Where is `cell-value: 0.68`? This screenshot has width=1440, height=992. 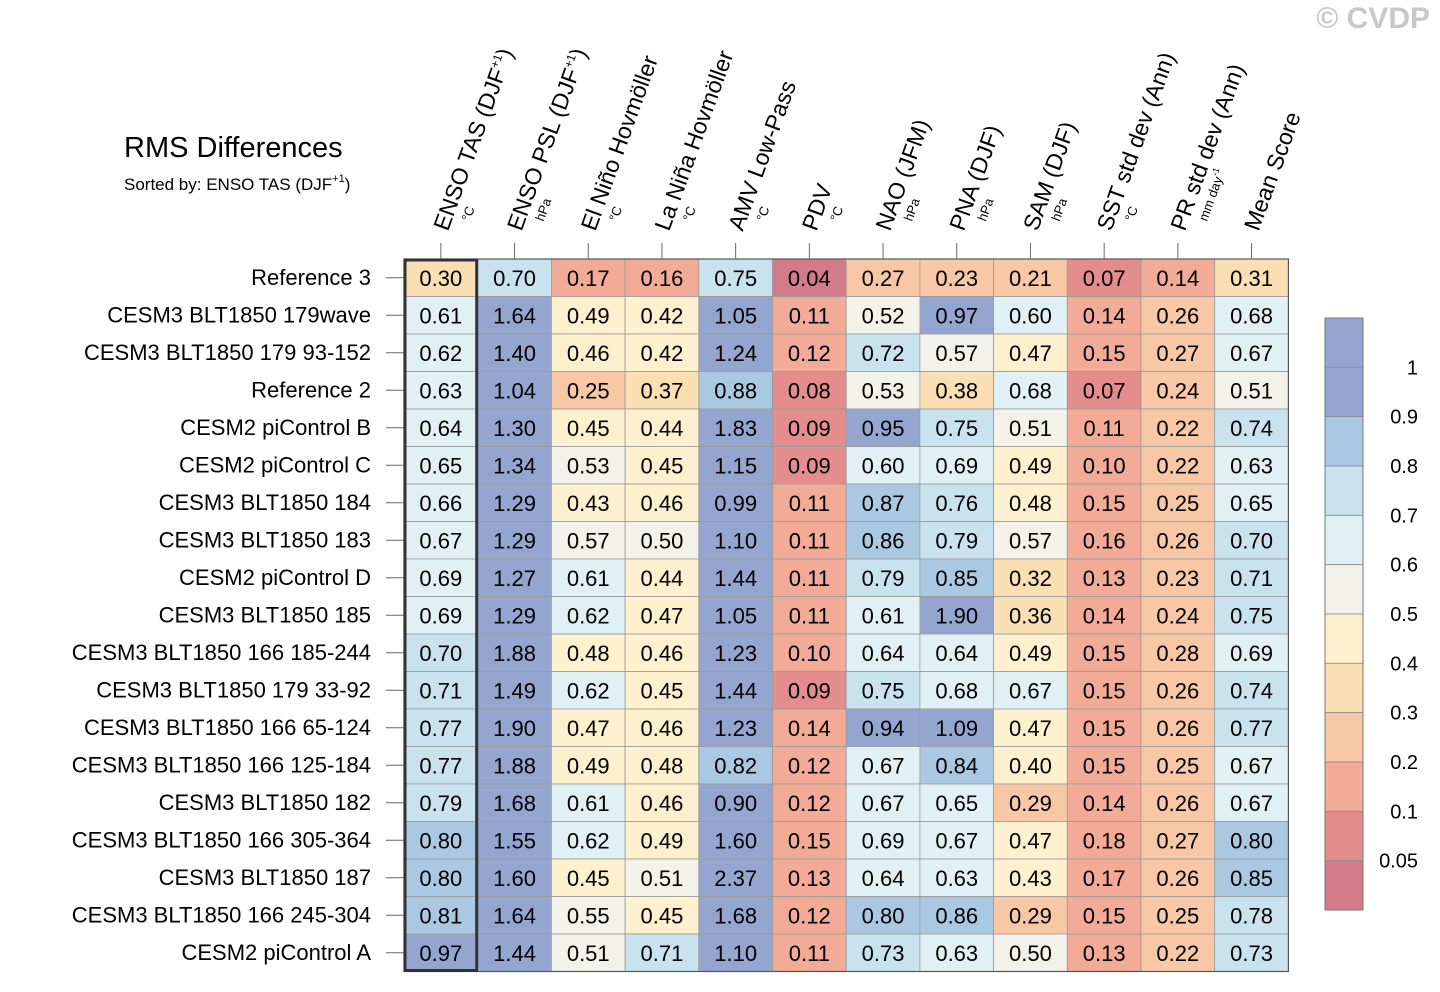
cell-value: 0.68 is located at coordinates (1030, 390).